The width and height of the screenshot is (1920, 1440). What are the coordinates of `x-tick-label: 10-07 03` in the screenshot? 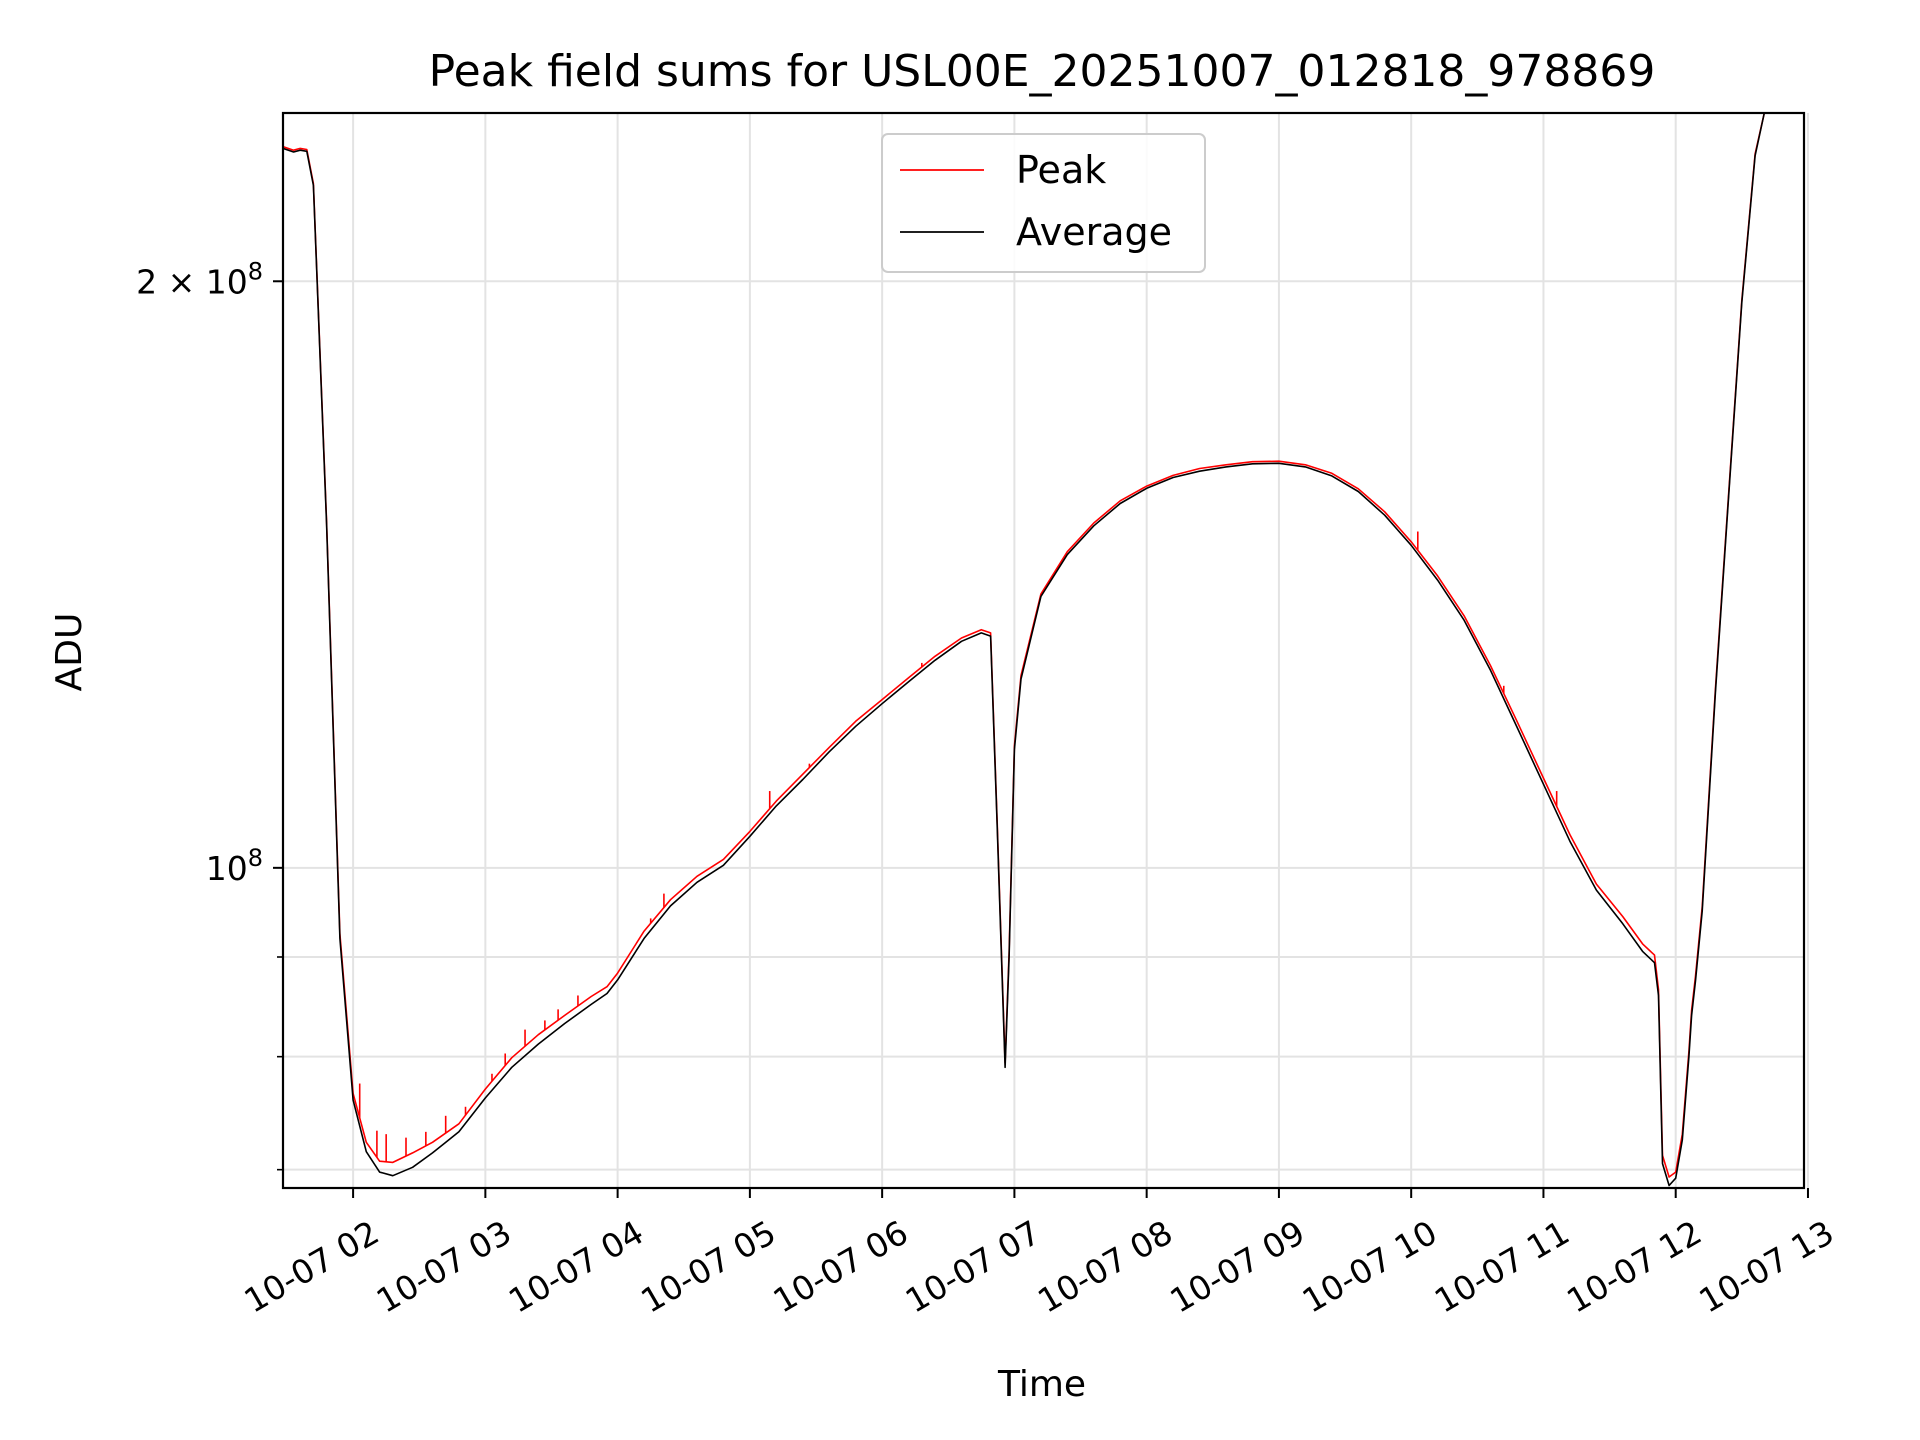 It's located at (444, 1267).